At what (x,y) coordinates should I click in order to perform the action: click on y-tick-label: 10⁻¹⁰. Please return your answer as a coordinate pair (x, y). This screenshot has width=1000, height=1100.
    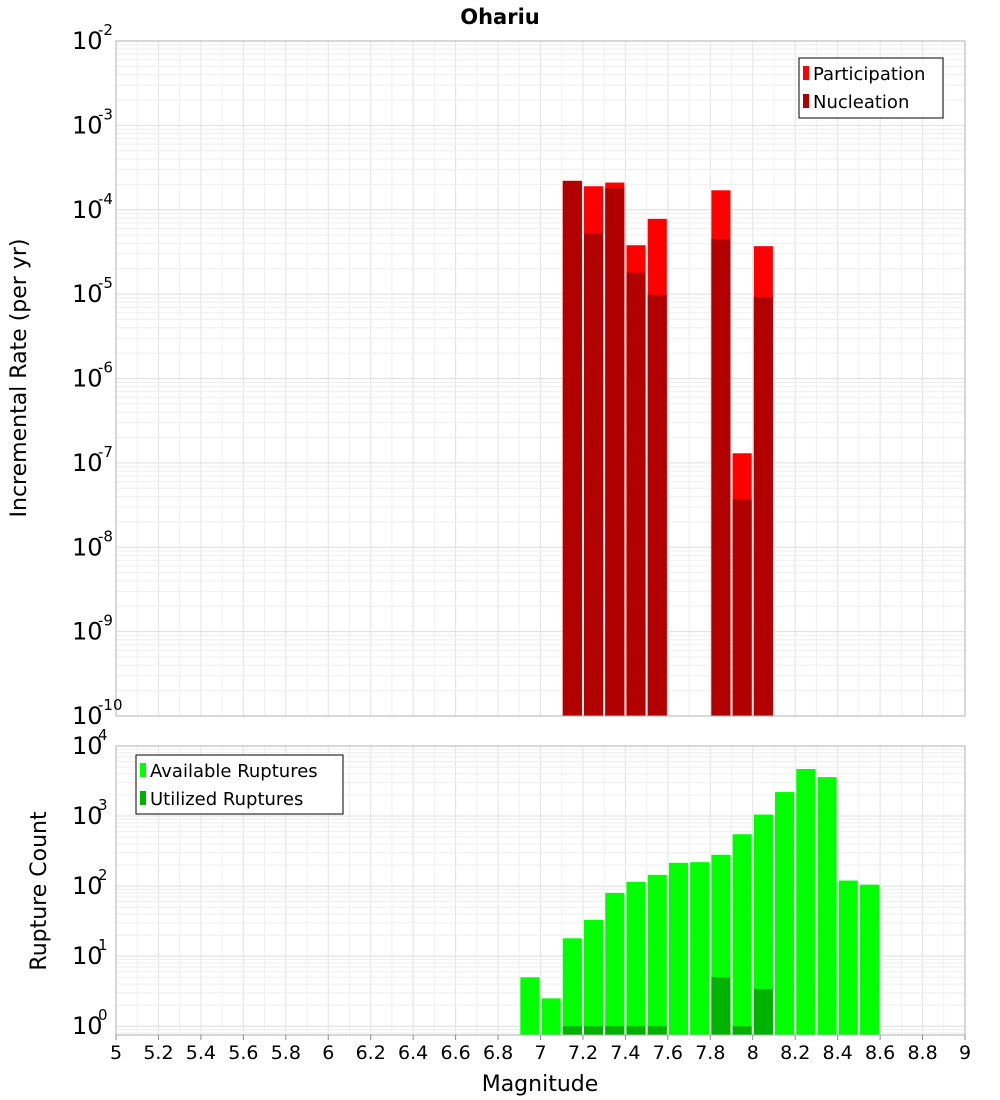
    Looking at the image, I should click on (97, 713).